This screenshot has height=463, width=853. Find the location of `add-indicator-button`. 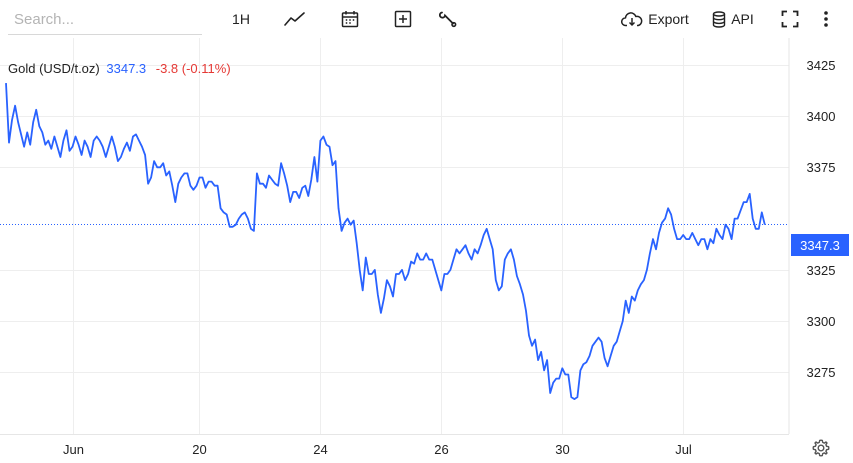

add-indicator-button is located at coordinates (403, 19).